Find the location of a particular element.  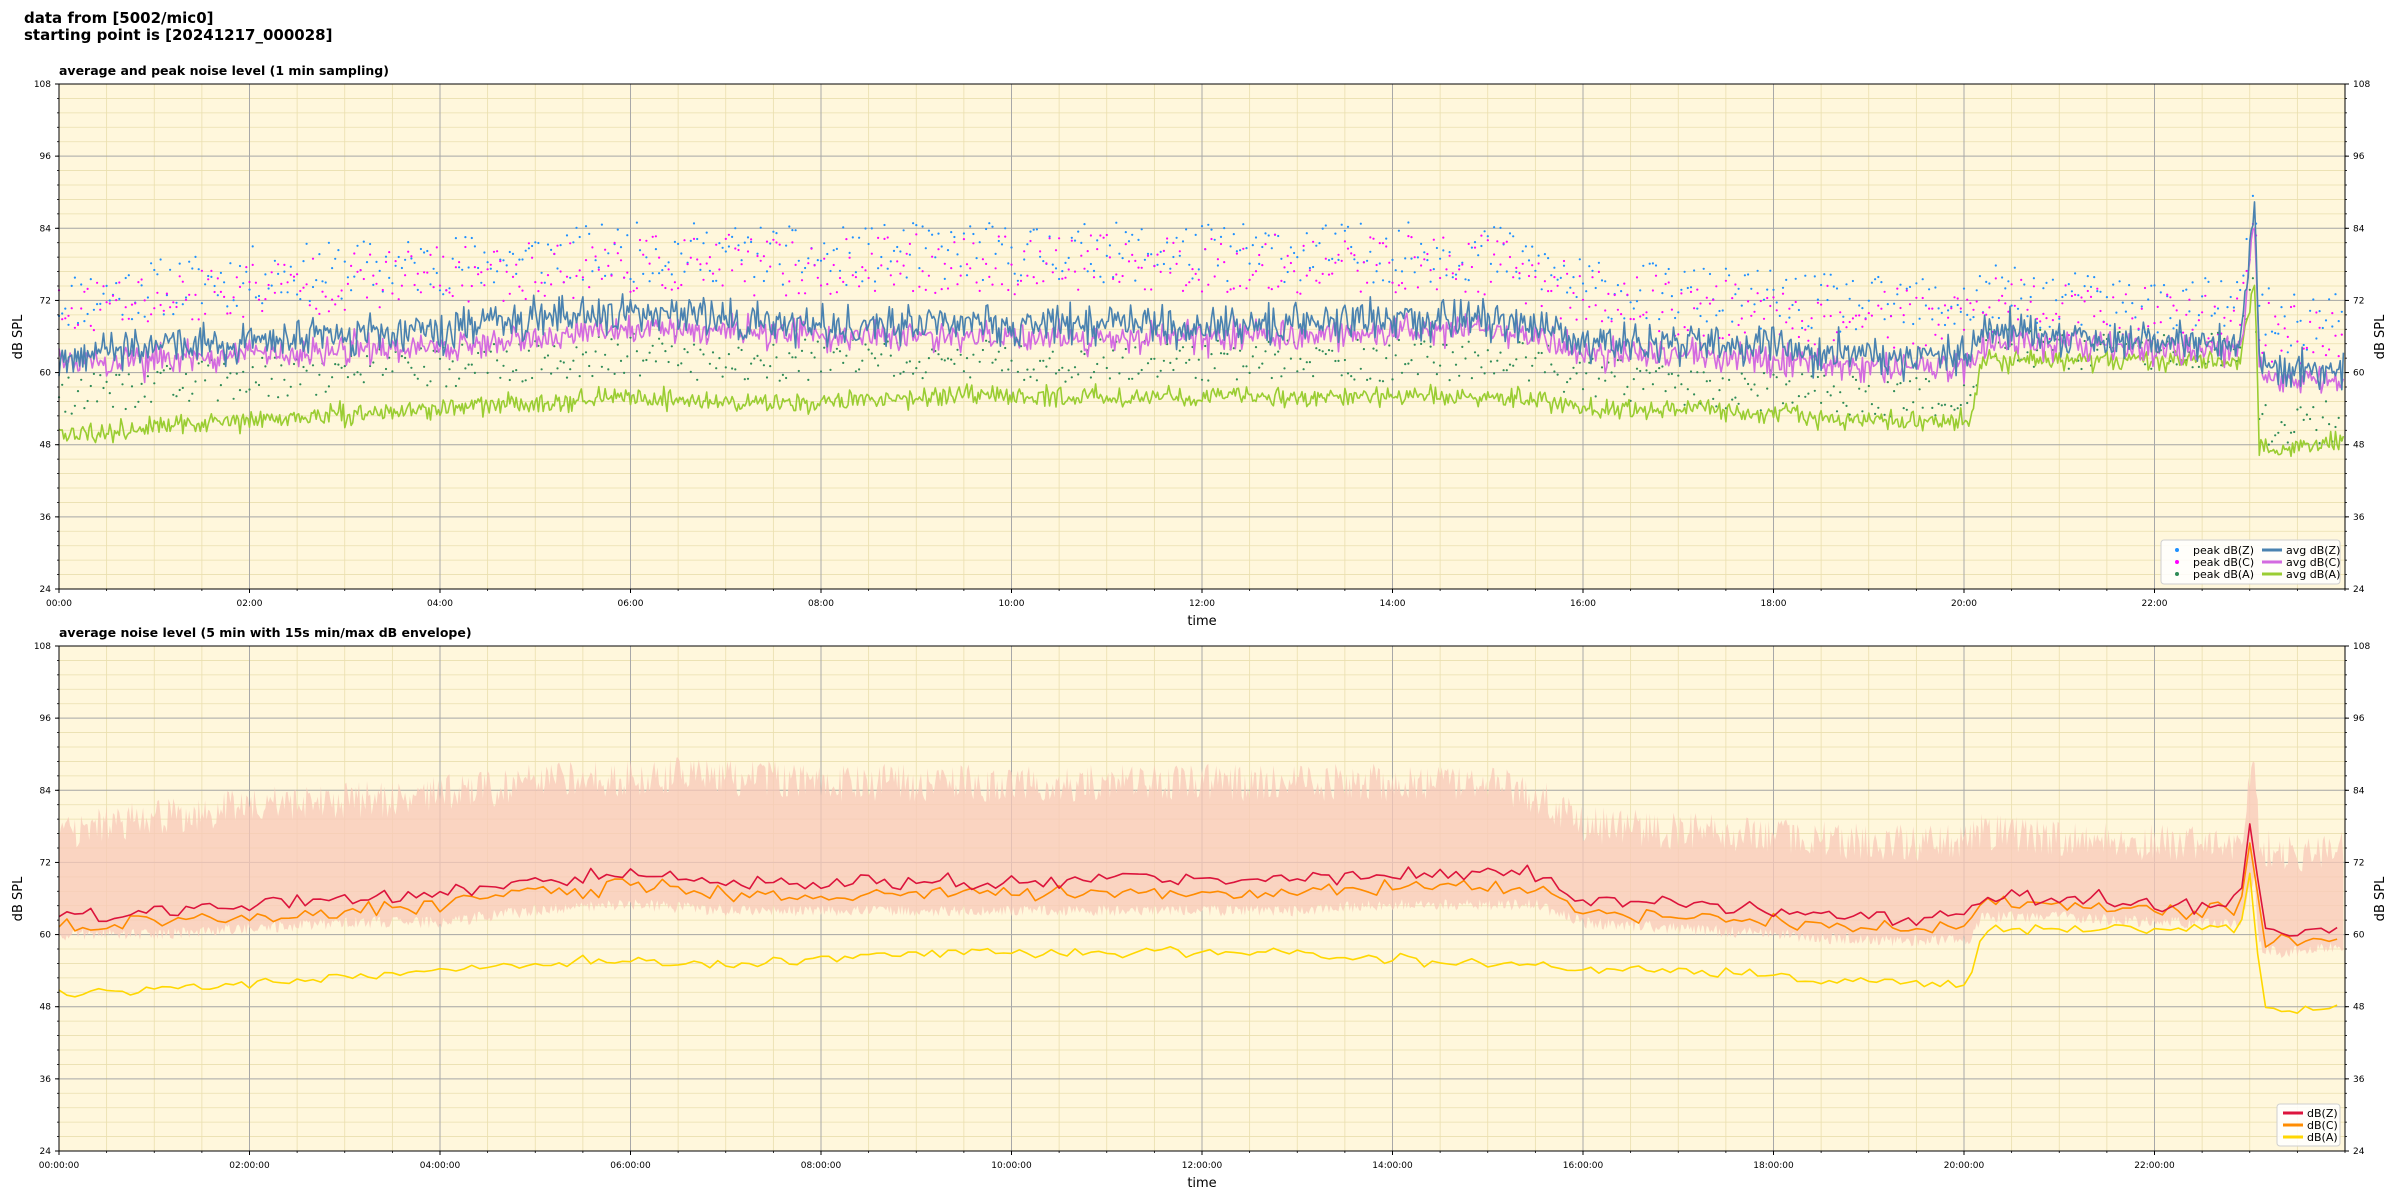

y-tick-label-right: 108 is located at coordinates (2361, 647).